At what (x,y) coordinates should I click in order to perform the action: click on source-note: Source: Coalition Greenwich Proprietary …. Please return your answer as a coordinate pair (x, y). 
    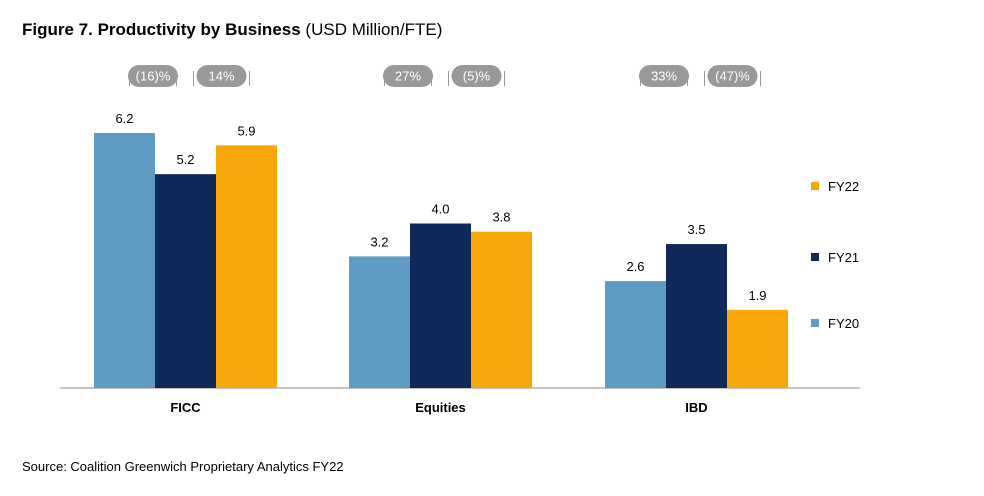
    Looking at the image, I should click on (183, 466).